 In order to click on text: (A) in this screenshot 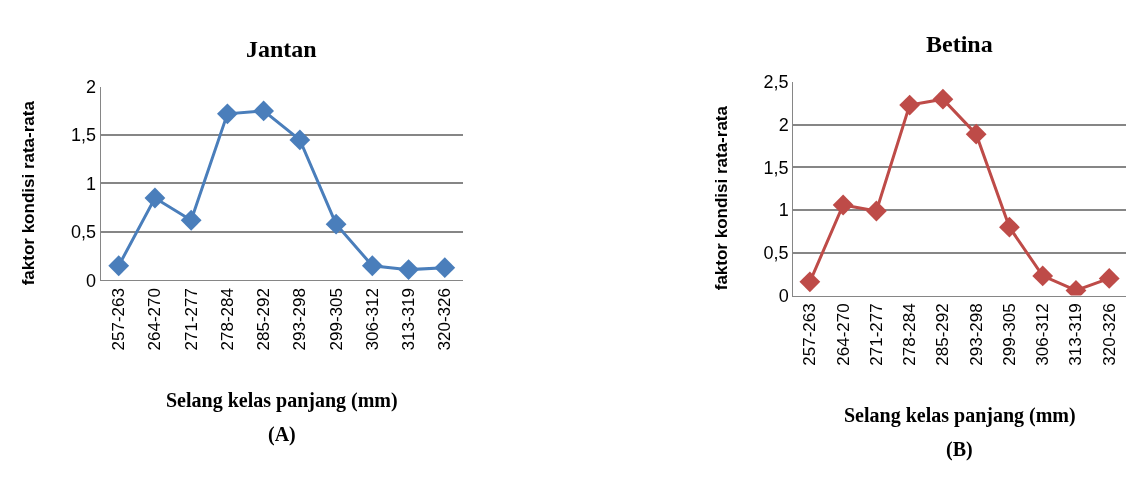, I will do `click(282, 434)`.